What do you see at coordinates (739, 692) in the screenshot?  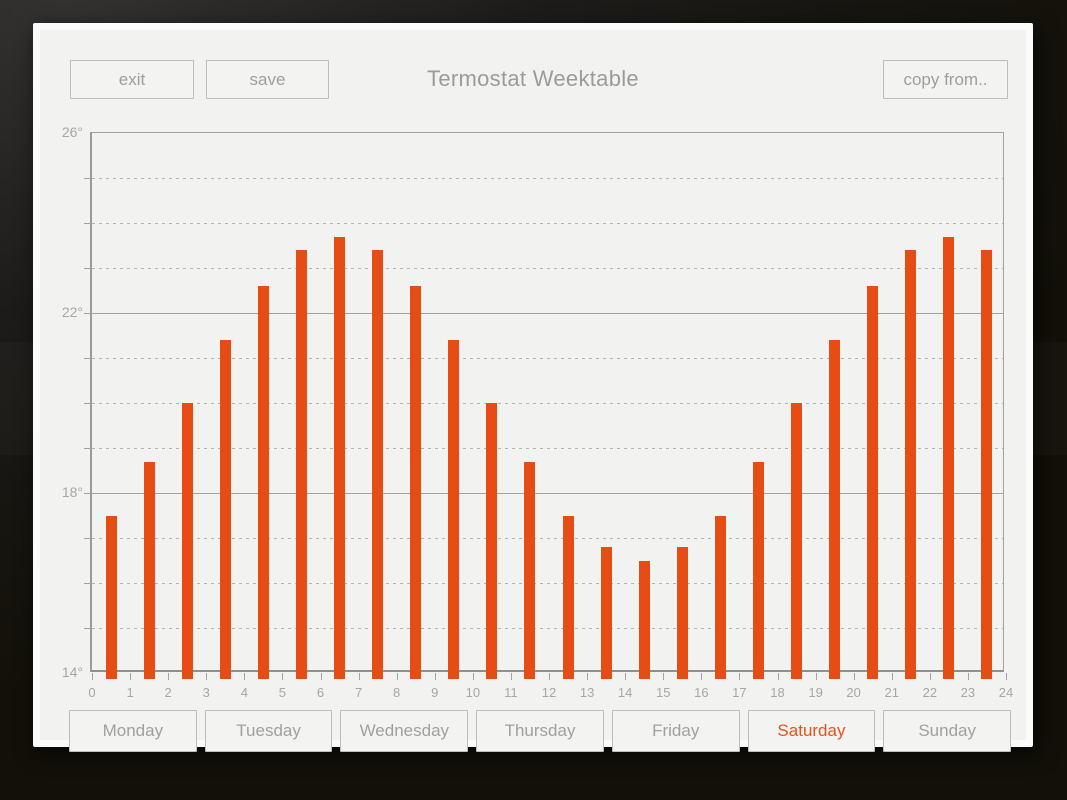 I see `x-axis-label: 17` at bounding box center [739, 692].